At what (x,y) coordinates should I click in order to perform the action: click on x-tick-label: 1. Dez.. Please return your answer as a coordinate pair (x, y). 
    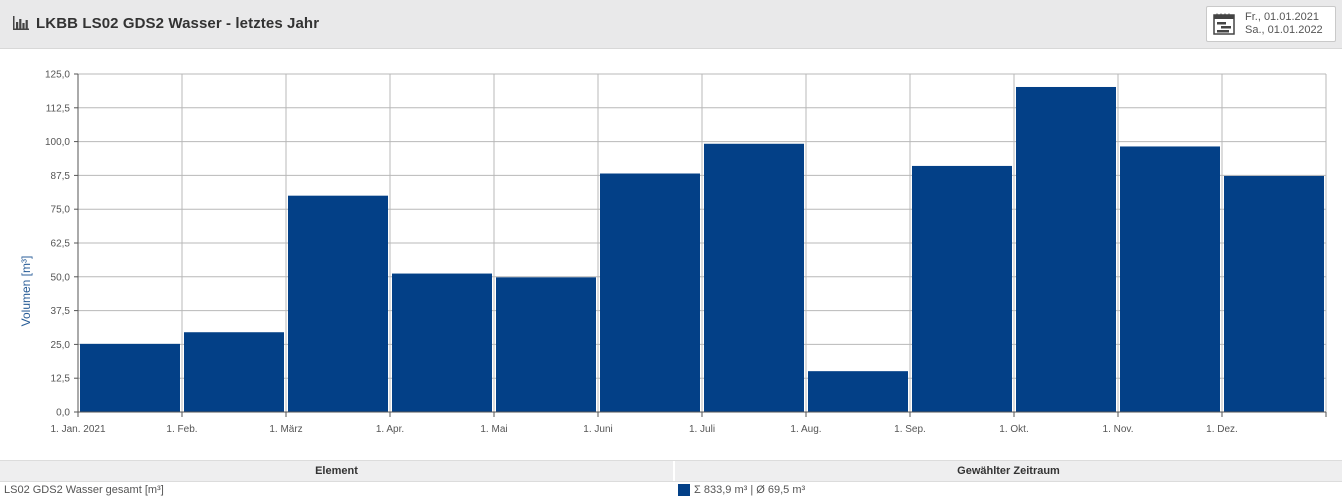
    Looking at the image, I should click on (1222, 429).